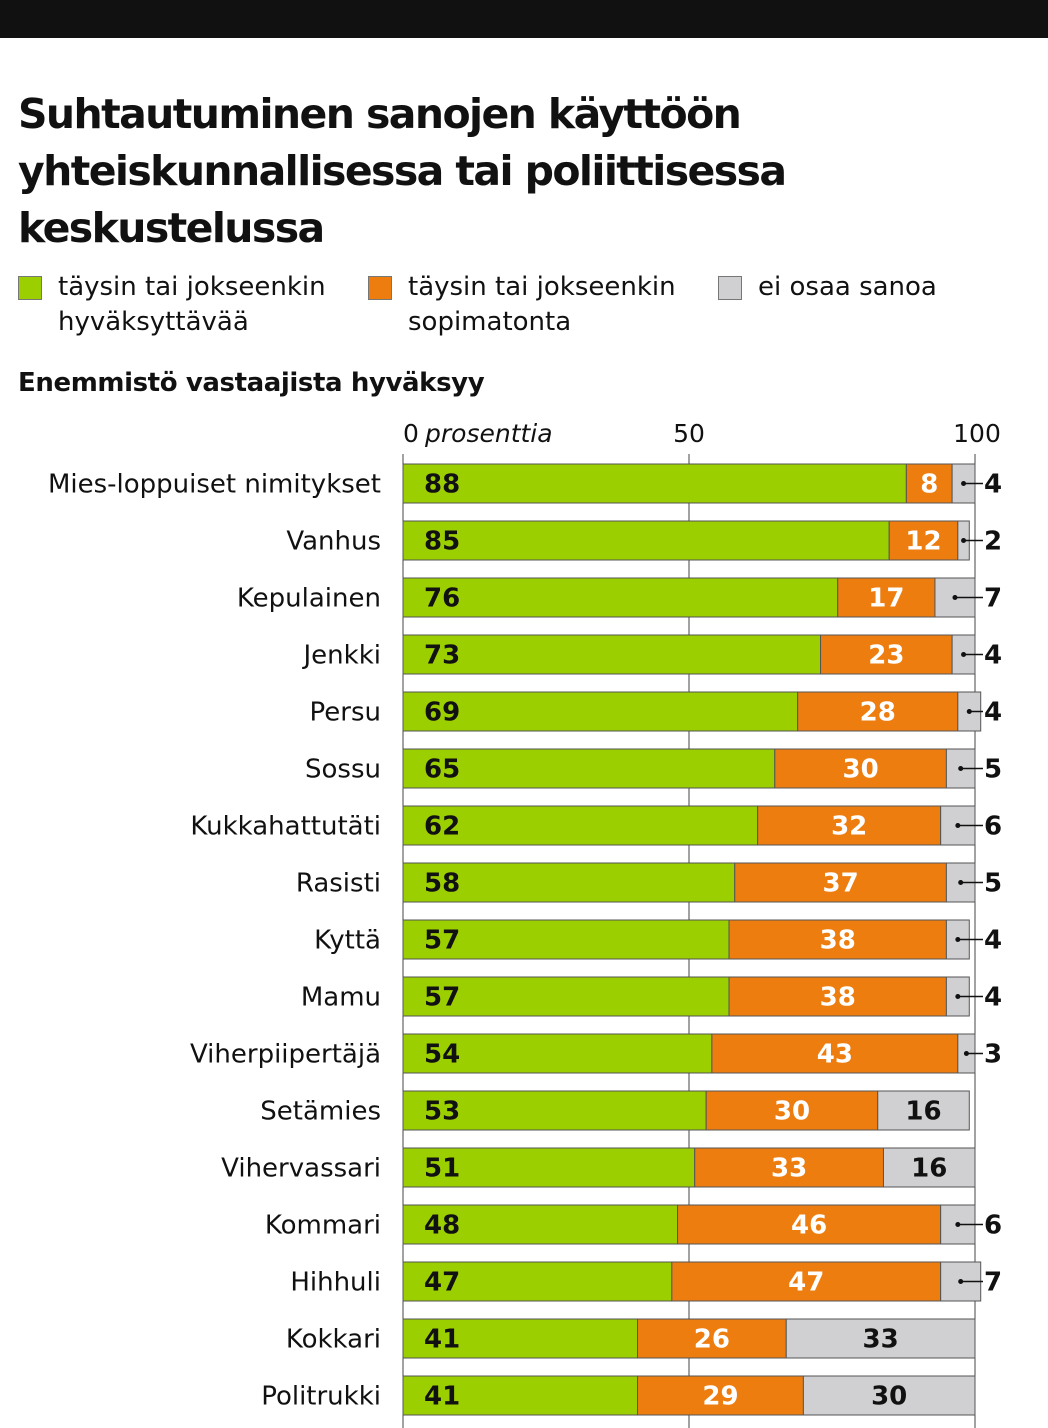 The image size is (1048, 1428). What do you see at coordinates (442, 941) in the screenshot?
I see `data-label-accept: 57` at bounding box center [442, 941].